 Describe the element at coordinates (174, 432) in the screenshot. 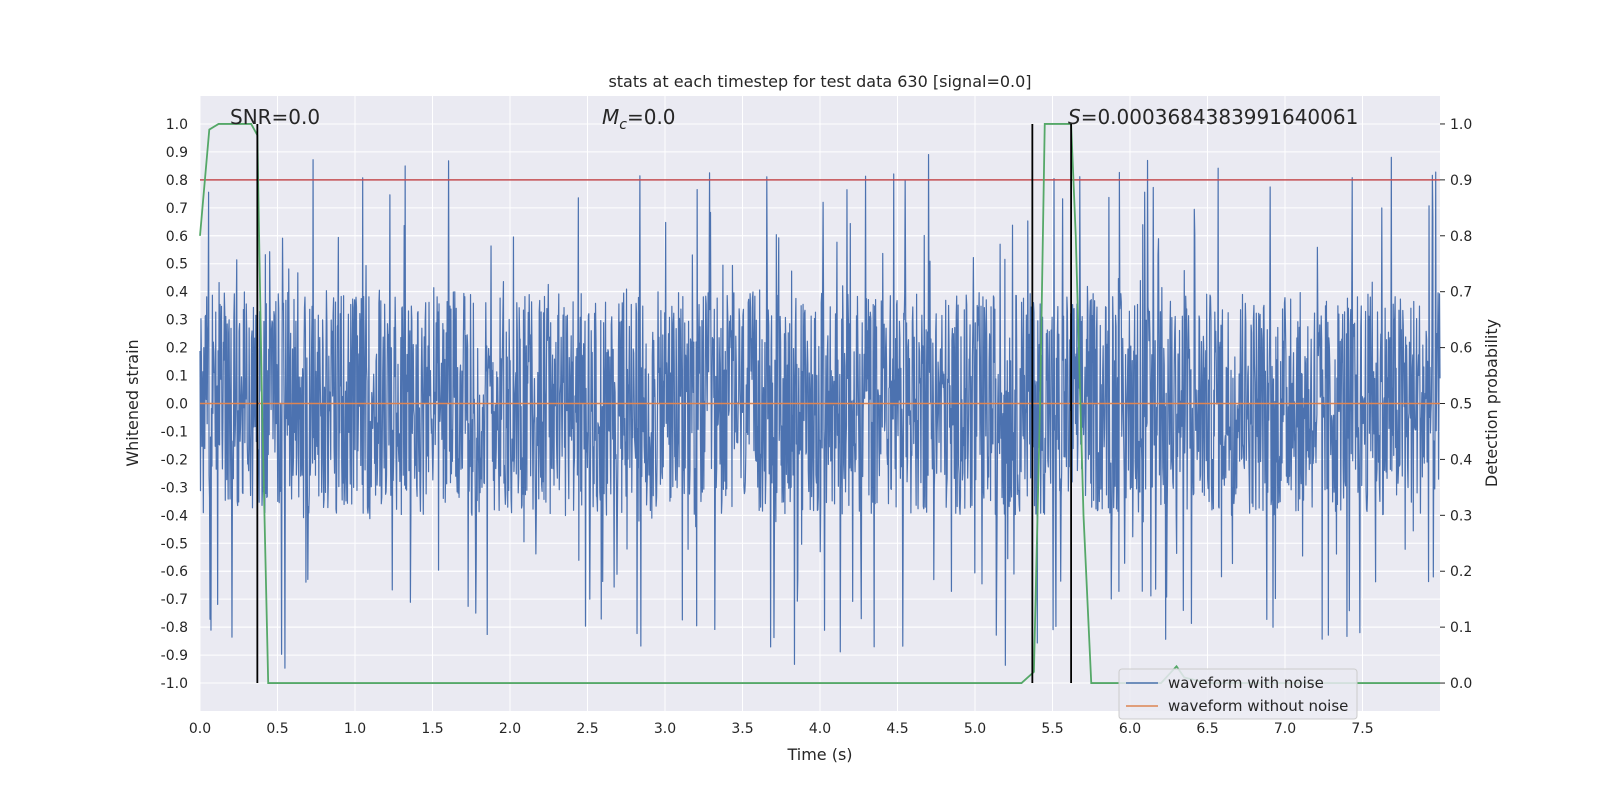

I see `y-tick-label: -0.1` at that location.